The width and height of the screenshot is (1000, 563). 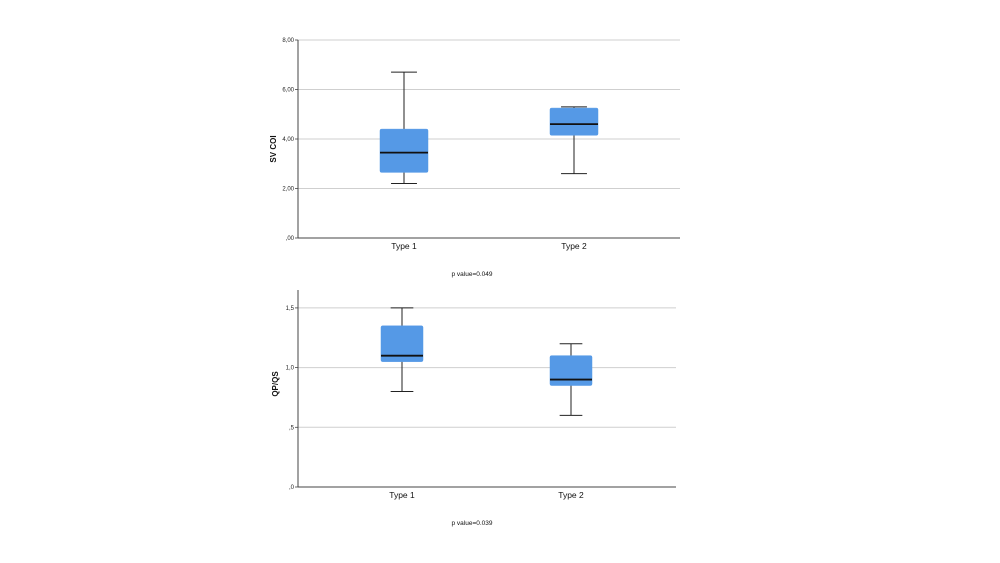 I want to click on y-tick-label: 6,00, so click(x=288, y=91).